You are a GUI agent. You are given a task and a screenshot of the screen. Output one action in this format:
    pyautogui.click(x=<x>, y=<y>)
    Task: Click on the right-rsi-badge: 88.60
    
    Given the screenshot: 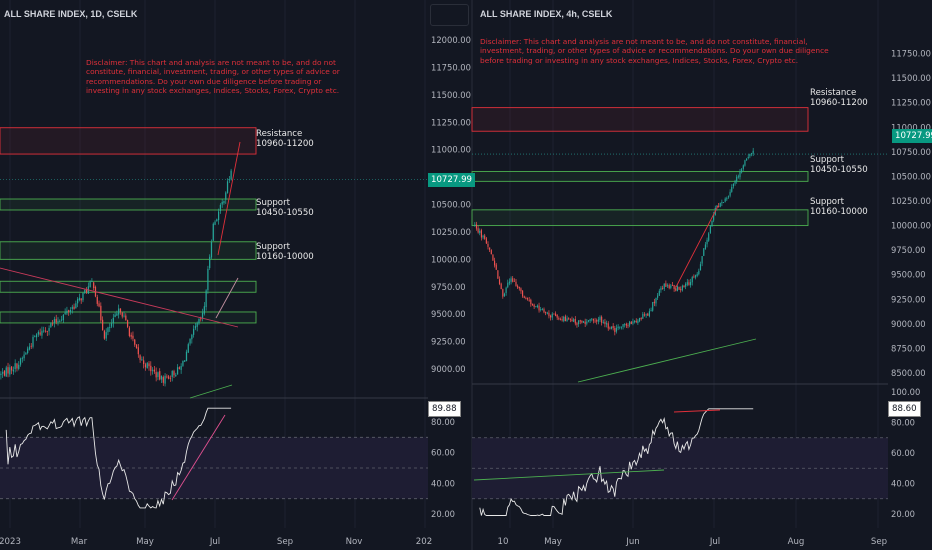 What is the action you would take?
    pyautogui.click(x=904, y=409)
    